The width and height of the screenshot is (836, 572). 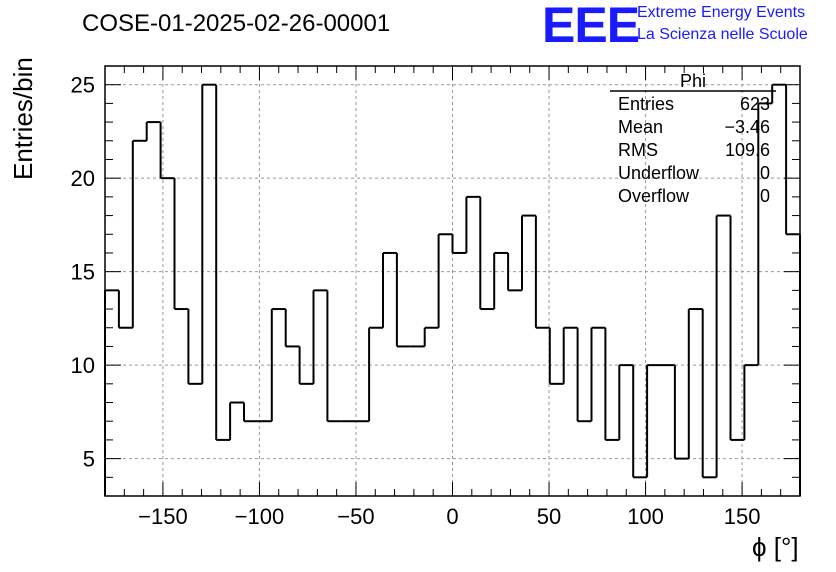 I want to click on stats-label: RMS, so click(x=638, y=150).